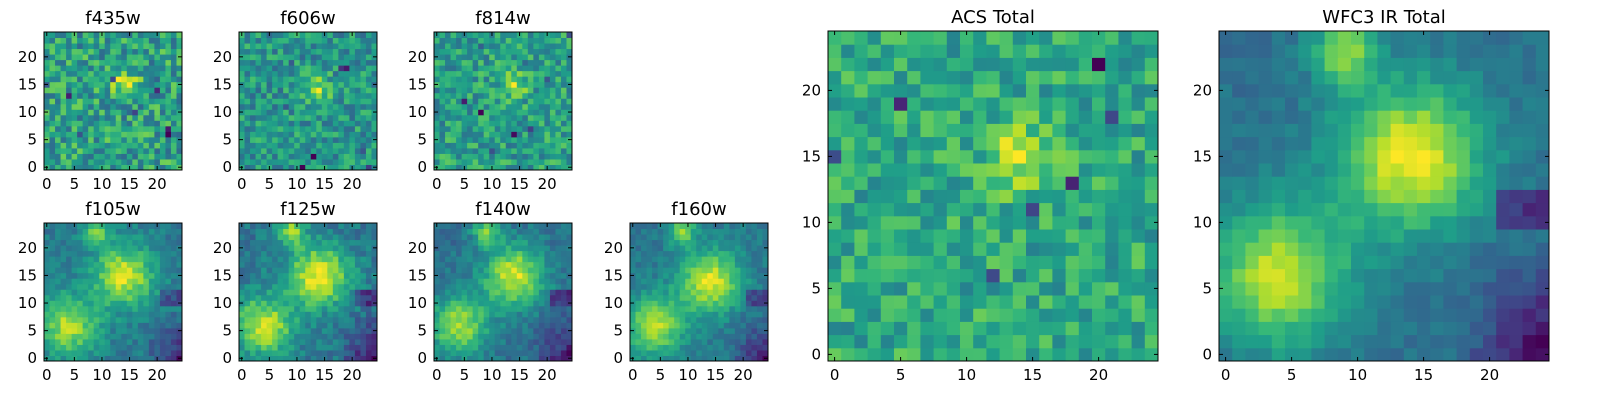 This screenshot has width=1600, height=400. Describe the element at coordinates (502, 18) in the screenshot. I see `panel-title: f814w` at that location.